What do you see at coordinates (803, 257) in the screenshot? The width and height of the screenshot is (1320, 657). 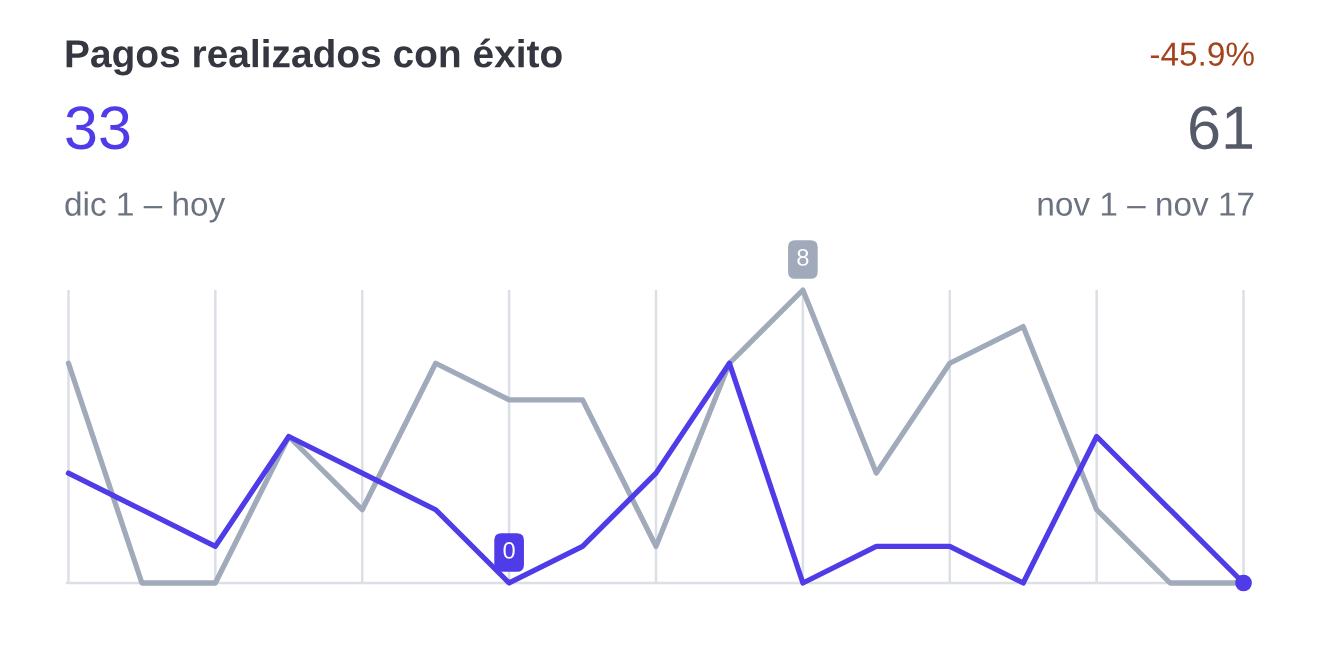 I see `data-label: 8` at bounding box center [803, 257].